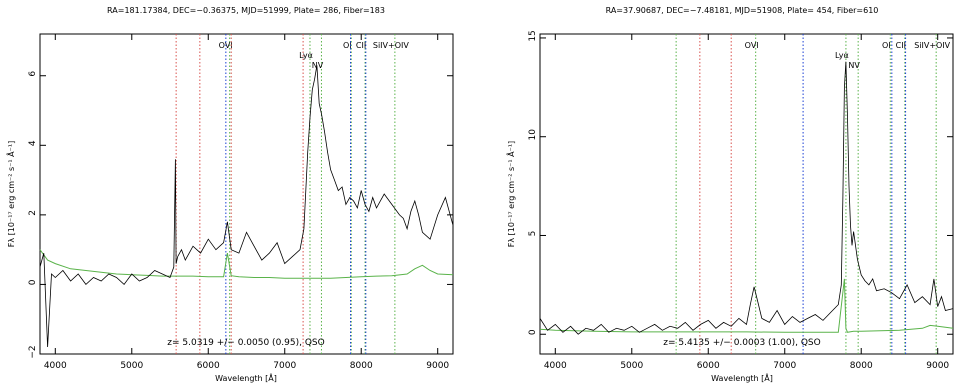 The width and height of the screenshot is (977, 385). I want to click on redshift-annotation: z= 5.4135 +/− 0.0003 (1.00), QSO, so click(741, 343).